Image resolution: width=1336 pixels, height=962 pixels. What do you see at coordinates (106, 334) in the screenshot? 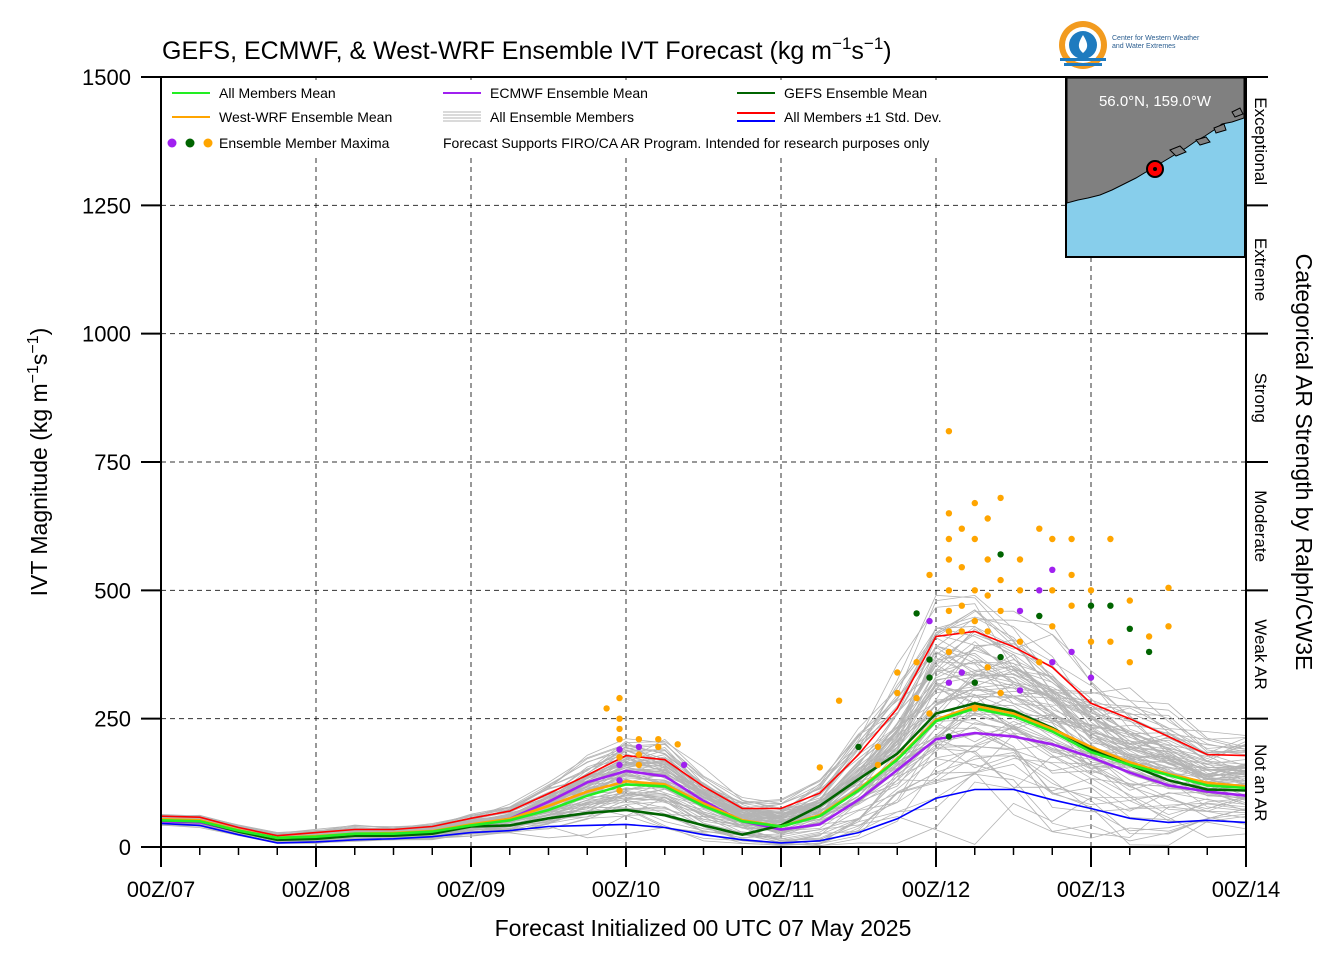
I see `y-tick-label: 1000` at bounding box center [106, 334].